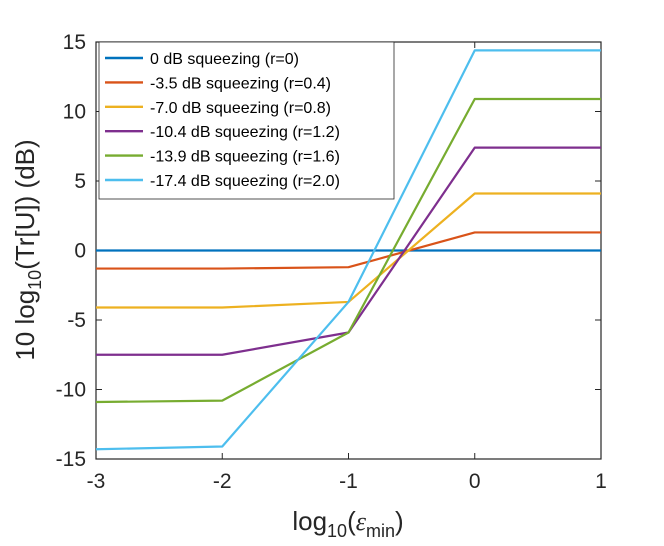  I want to click on legend-entry: -7.0 dB squeezing (r=0.8), so click(240, 108).